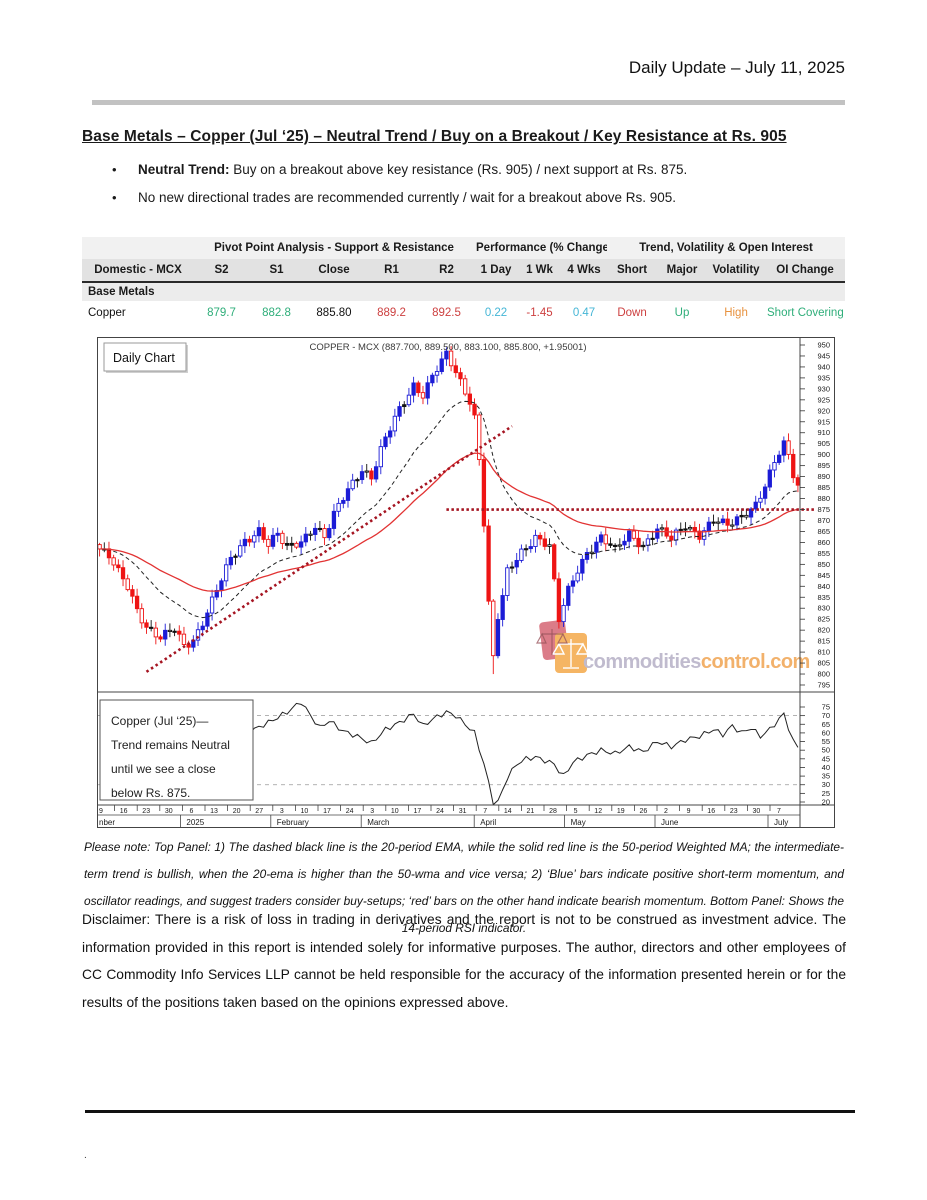 This screenshot has height=1200, width=927. I want to click on day-label: 13, so click(214, 811).